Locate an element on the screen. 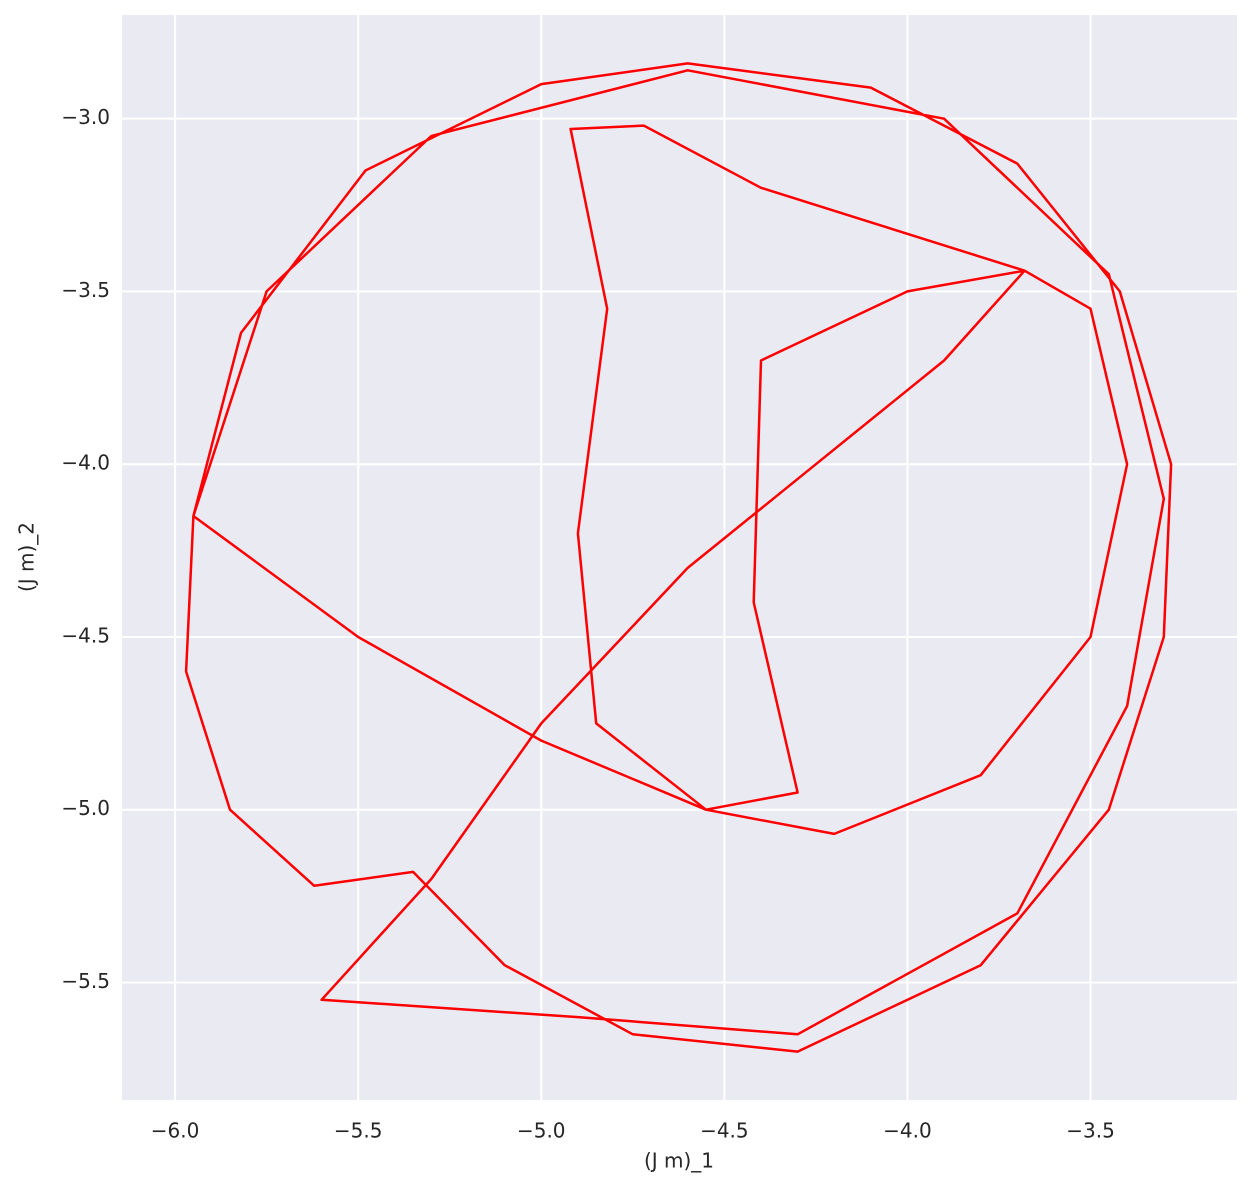 The width and height of the screenshot is (1250, 1188). y-tick-label: −5.0 is located at coordinates (85, 808).